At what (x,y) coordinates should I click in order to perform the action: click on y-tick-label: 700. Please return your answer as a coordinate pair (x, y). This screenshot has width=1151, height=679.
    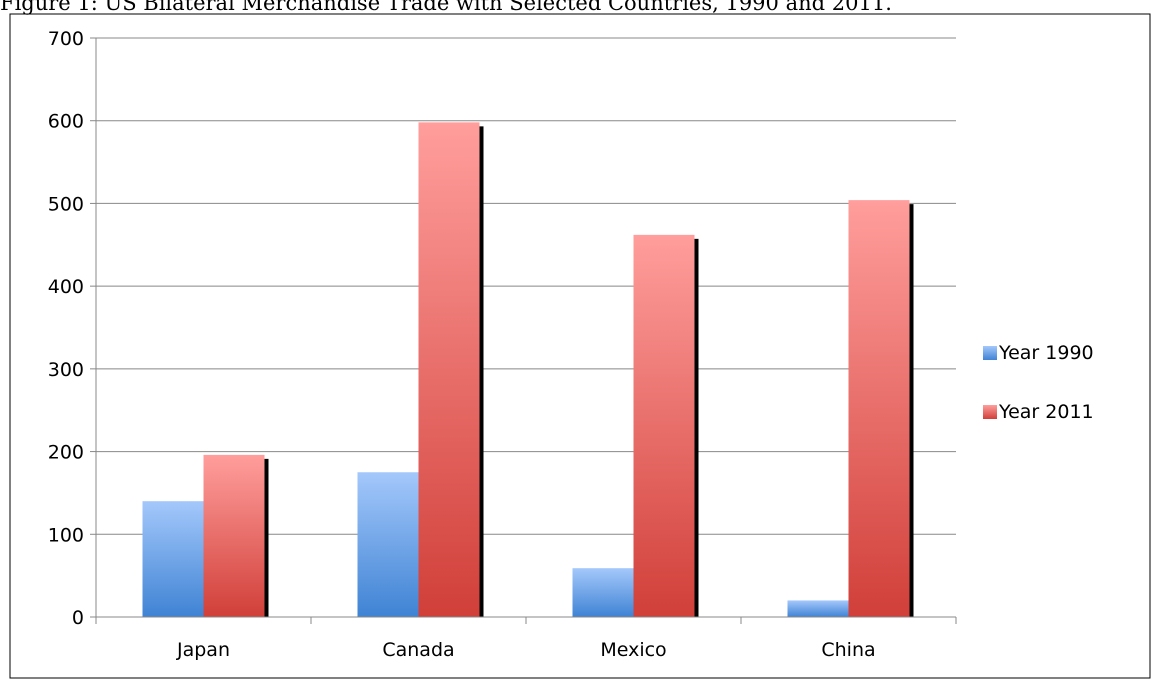
    Looking at the image, I should click on (66, 39).